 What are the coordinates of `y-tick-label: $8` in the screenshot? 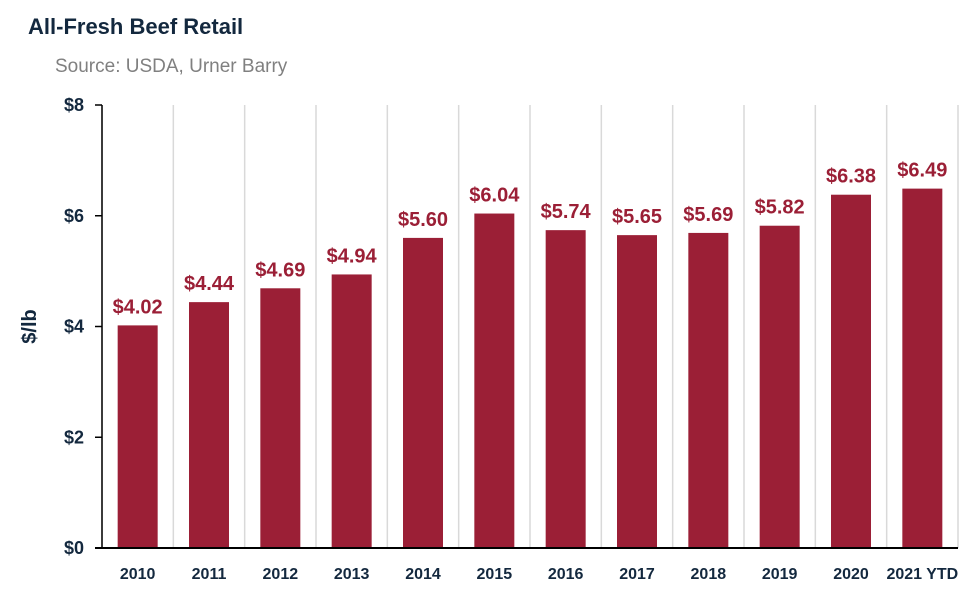 It's located at (74, 105).